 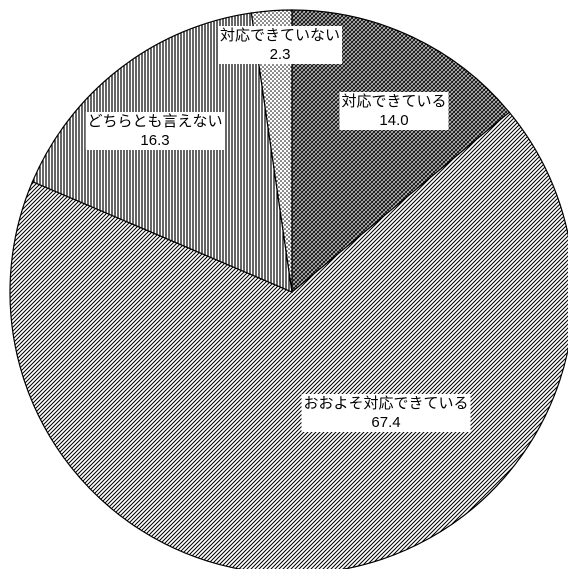 I want to click on data-label-value: 67.4, so click(x=385, y=422).